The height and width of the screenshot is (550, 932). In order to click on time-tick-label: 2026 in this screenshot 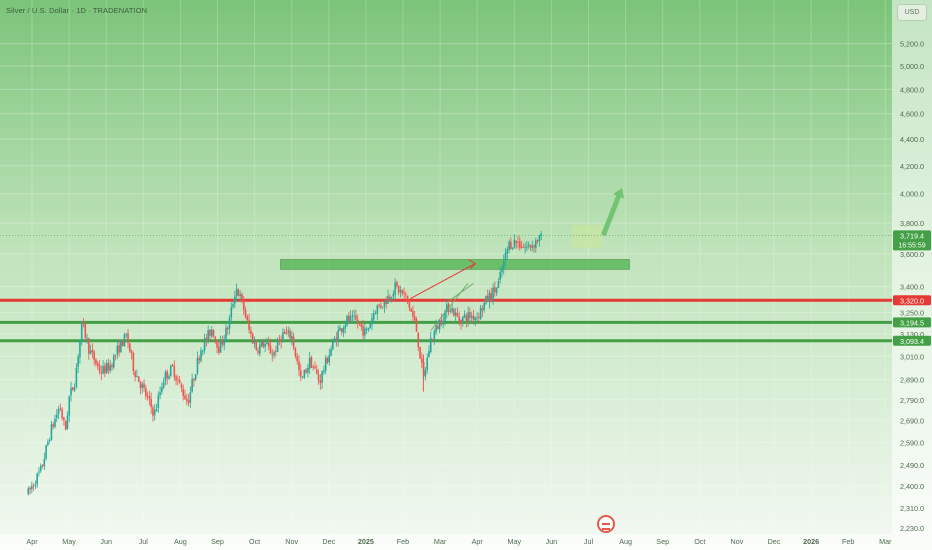, I will do `click(811, 541)`.